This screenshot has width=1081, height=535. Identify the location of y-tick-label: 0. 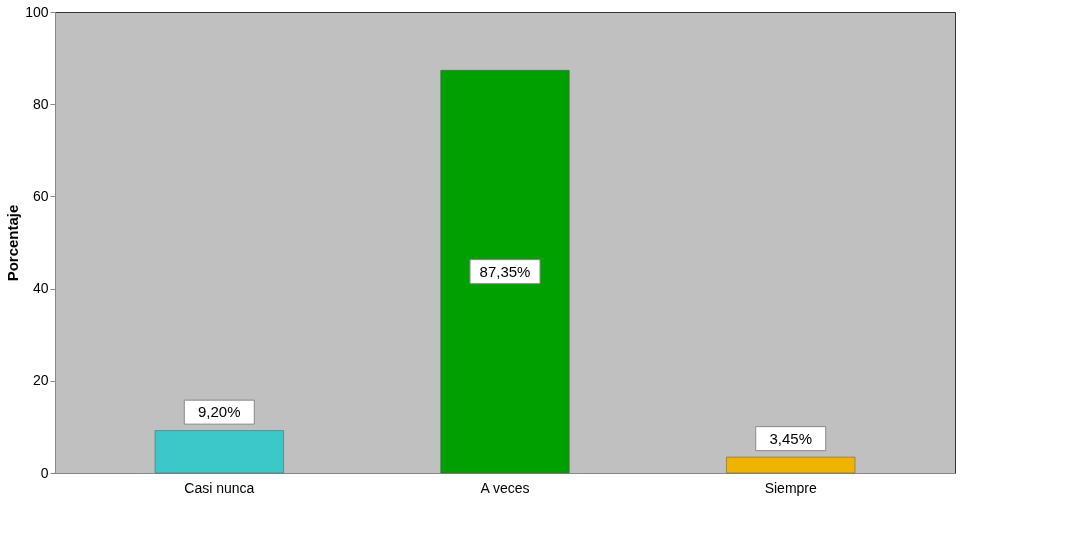
(44, 472).